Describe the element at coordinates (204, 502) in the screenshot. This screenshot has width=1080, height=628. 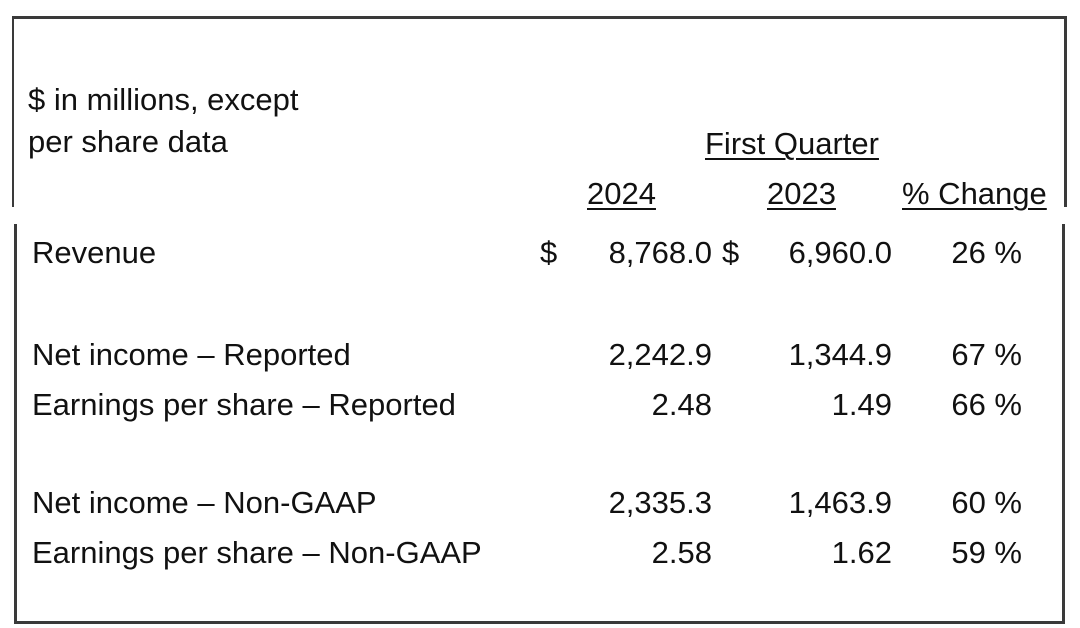
I see `row-label-net-income-non-gaap: Net income – Non-GAAP` at that location.